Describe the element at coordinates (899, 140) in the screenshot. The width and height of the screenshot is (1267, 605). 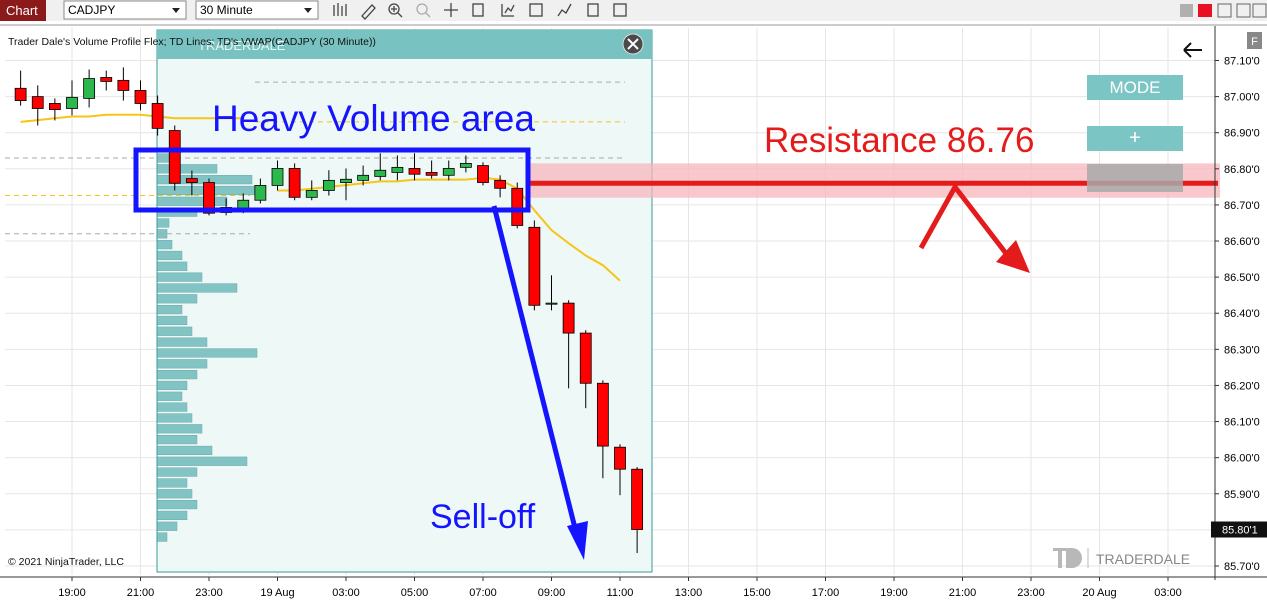
I see `resistance-label: Resistance 86.76` at that location.